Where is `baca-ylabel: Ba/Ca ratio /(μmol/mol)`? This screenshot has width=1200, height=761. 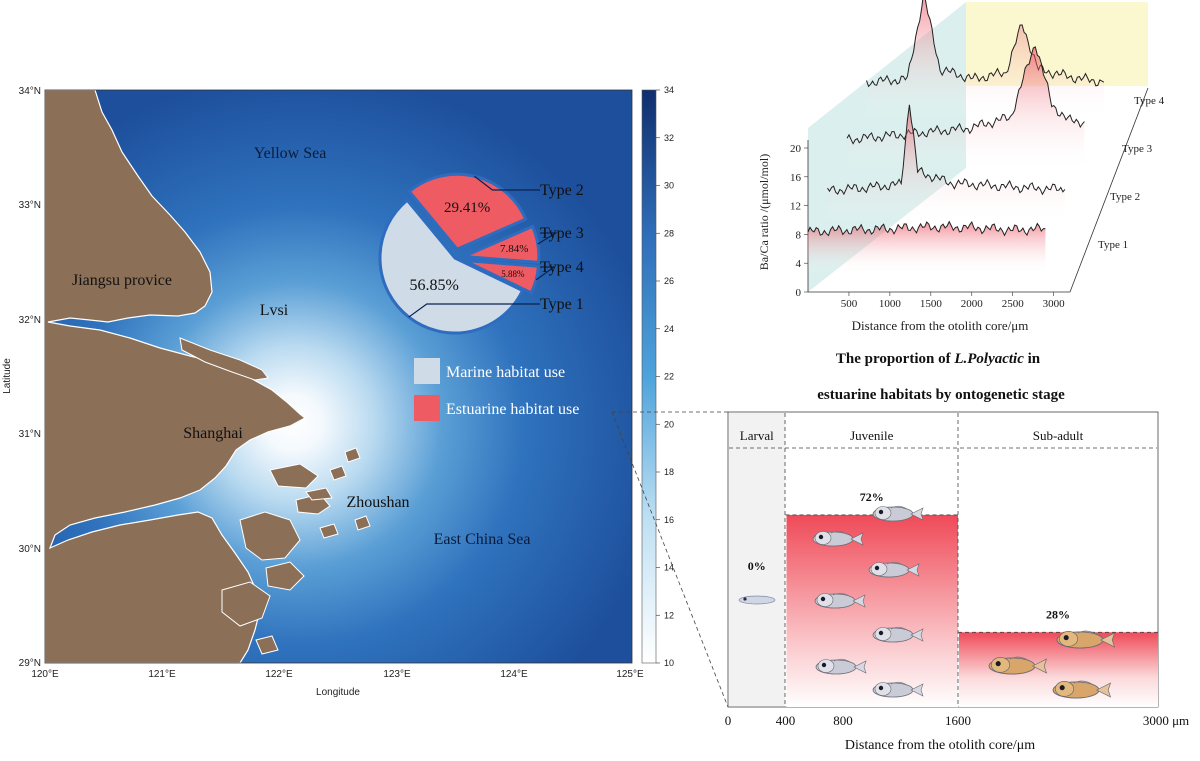
baca-ylabel: Ba/Ca ratio /(μmol/mol) is located at coordinates (764, 212).